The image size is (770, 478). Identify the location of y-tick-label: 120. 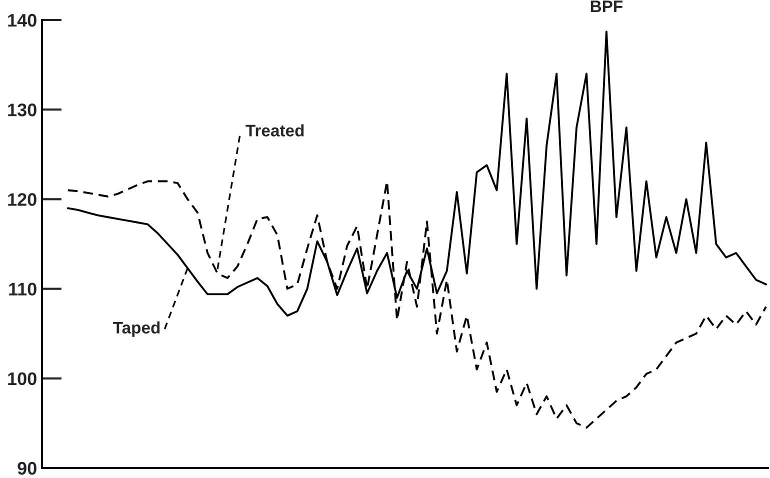
(22, 199).